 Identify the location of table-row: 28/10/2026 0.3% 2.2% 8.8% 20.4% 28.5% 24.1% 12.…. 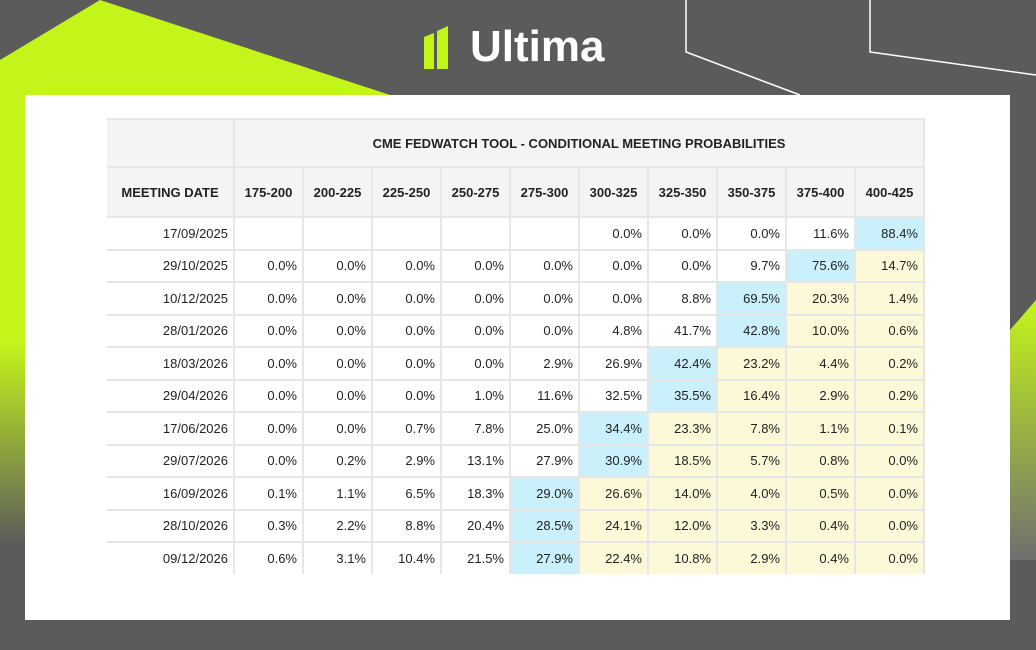
(516, 525).